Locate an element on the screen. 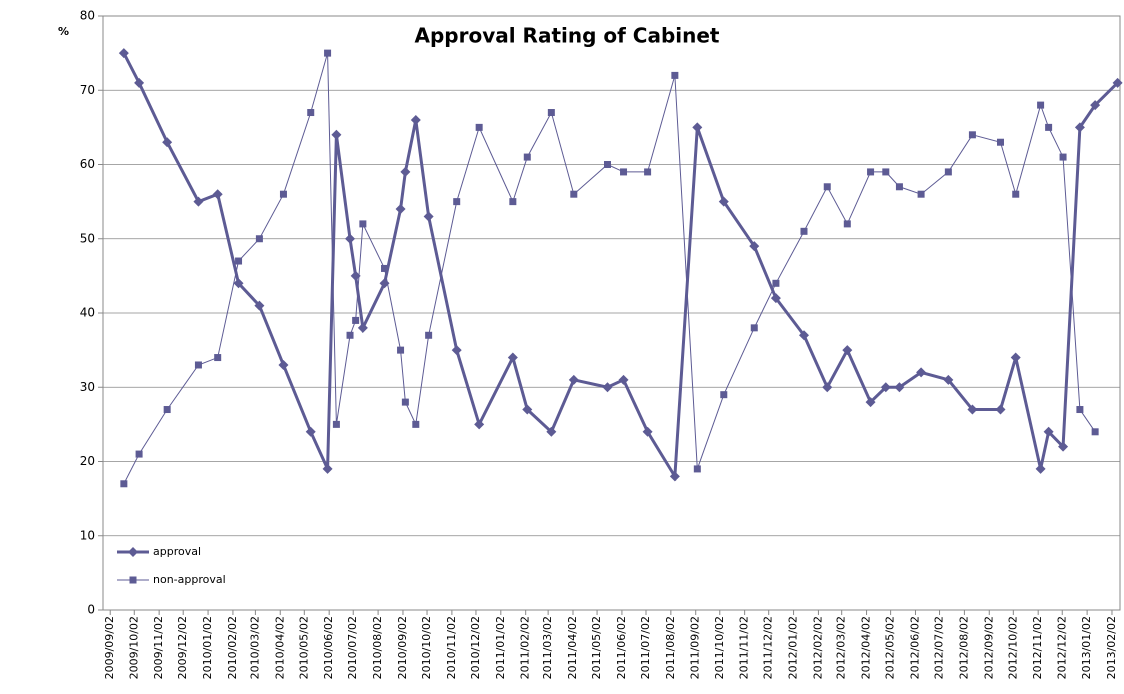  x-tick-label: 2011/05/02 is located at coordinates (596, 647).